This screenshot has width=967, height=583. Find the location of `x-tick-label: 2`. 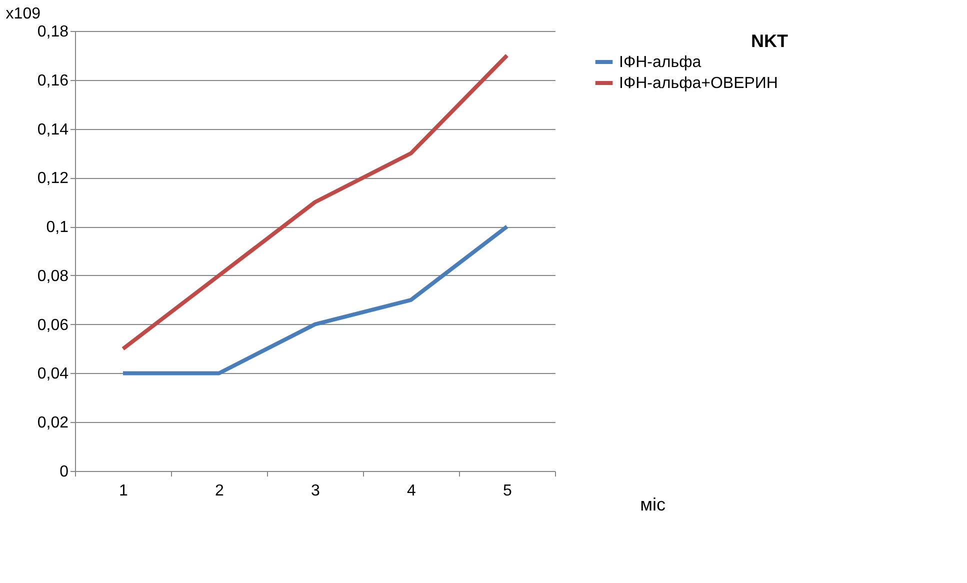

x-tick-label: 2 is located at coordinates (219, 491).